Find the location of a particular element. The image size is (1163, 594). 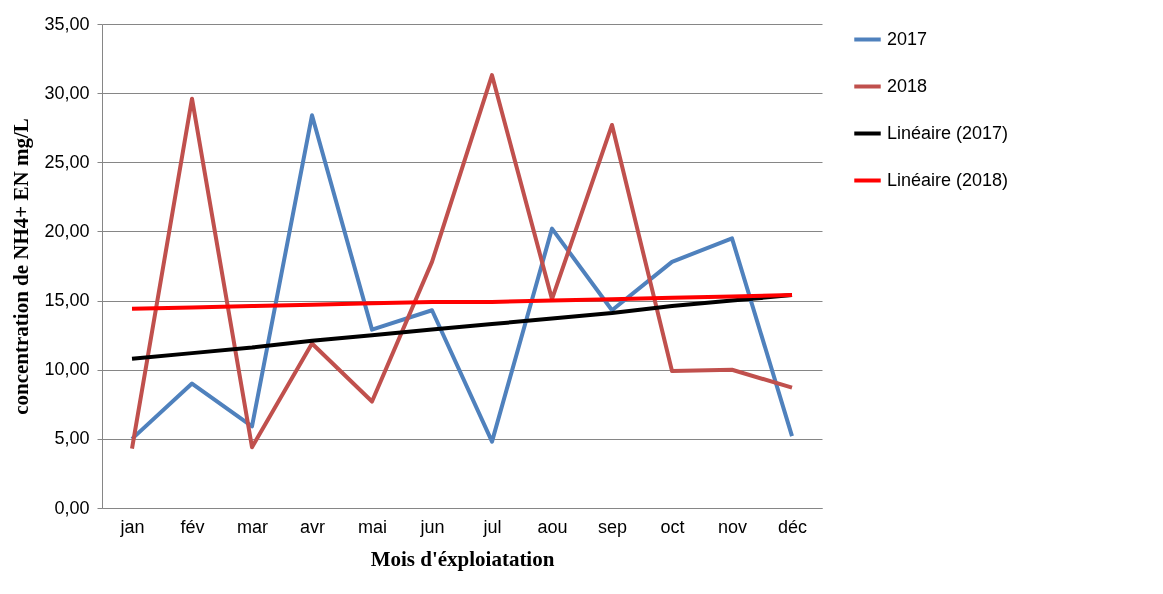

y-tick-label: 15,00 is located at coordinates (67, 300).